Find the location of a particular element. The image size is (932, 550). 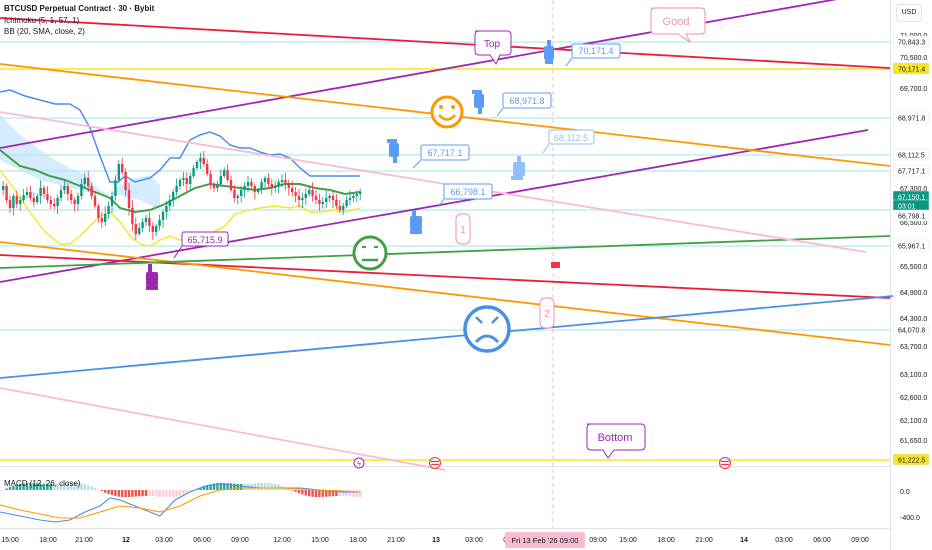

label-68112: 68,112.5 is located at coordinates (568, 141).